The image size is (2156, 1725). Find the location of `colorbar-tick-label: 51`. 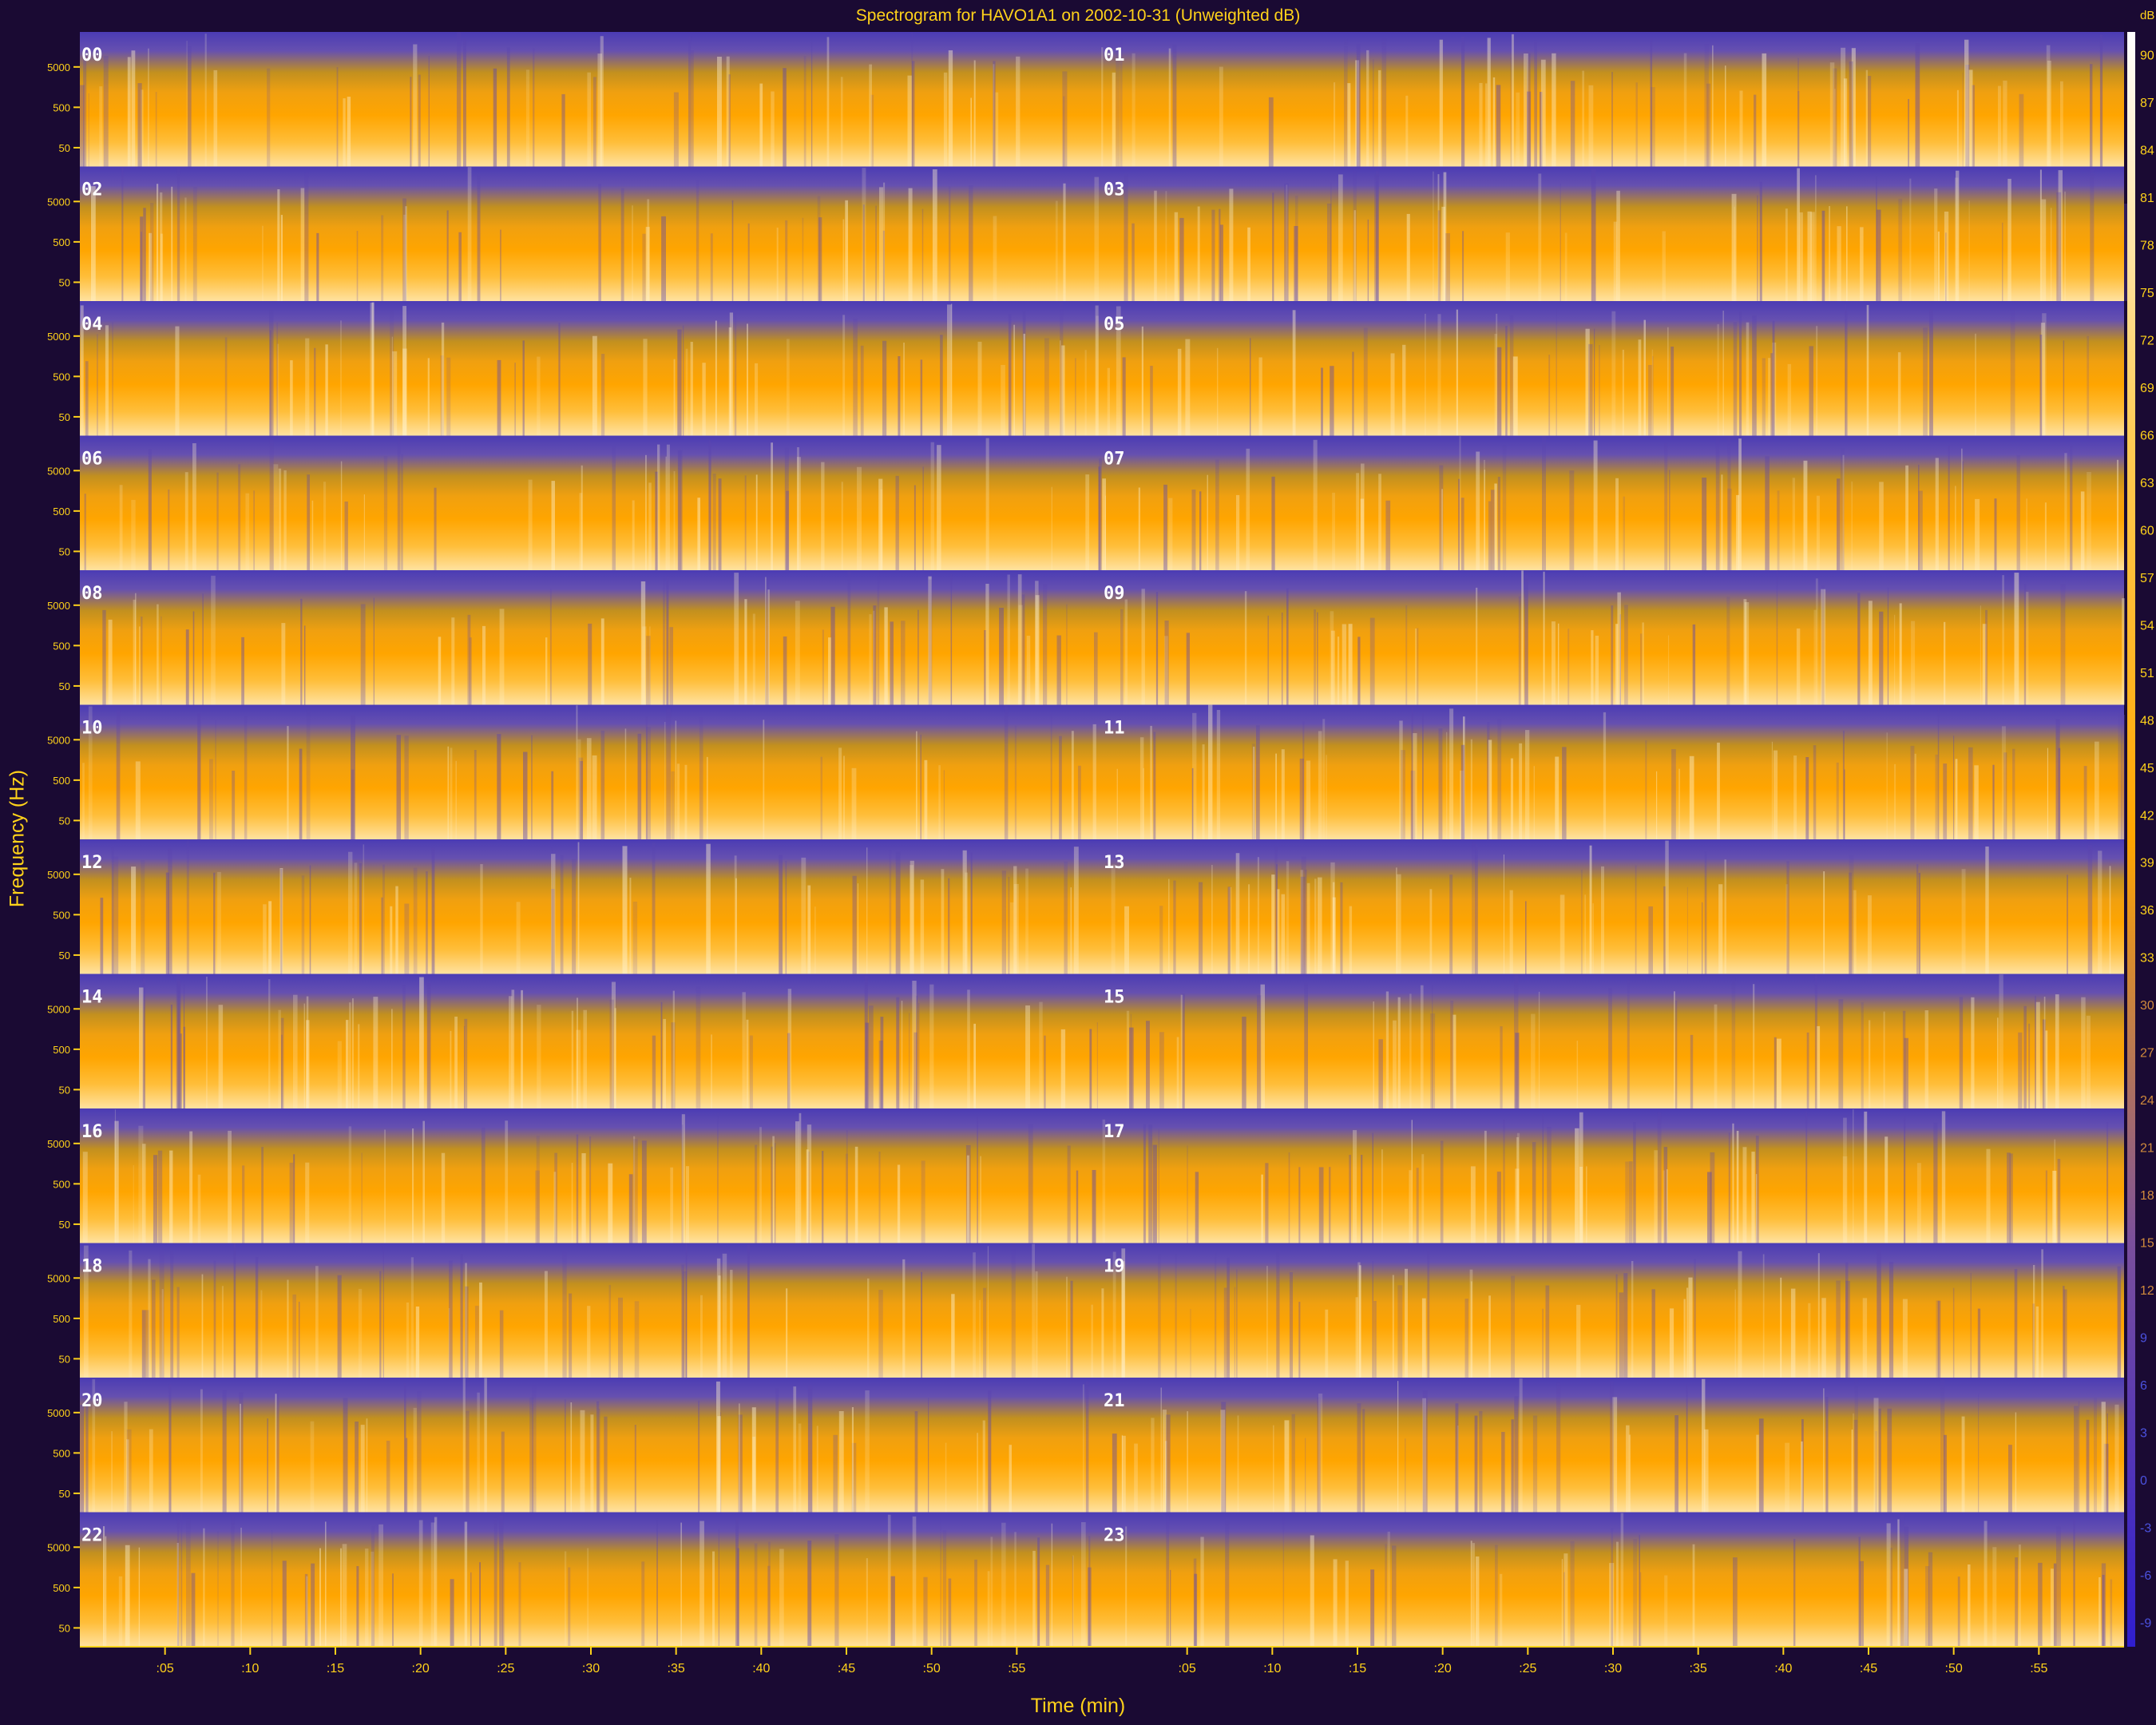

colorbar-tick-label: 51 is located at coordinates (2147, 674).